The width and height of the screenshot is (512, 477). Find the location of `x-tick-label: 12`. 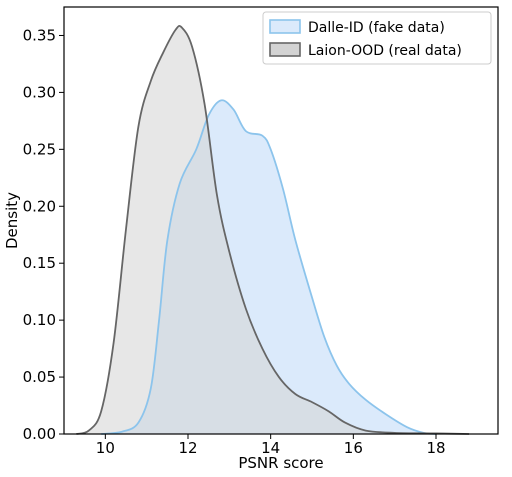

x-tick-label: 12 is located at coordinates (187, 448).